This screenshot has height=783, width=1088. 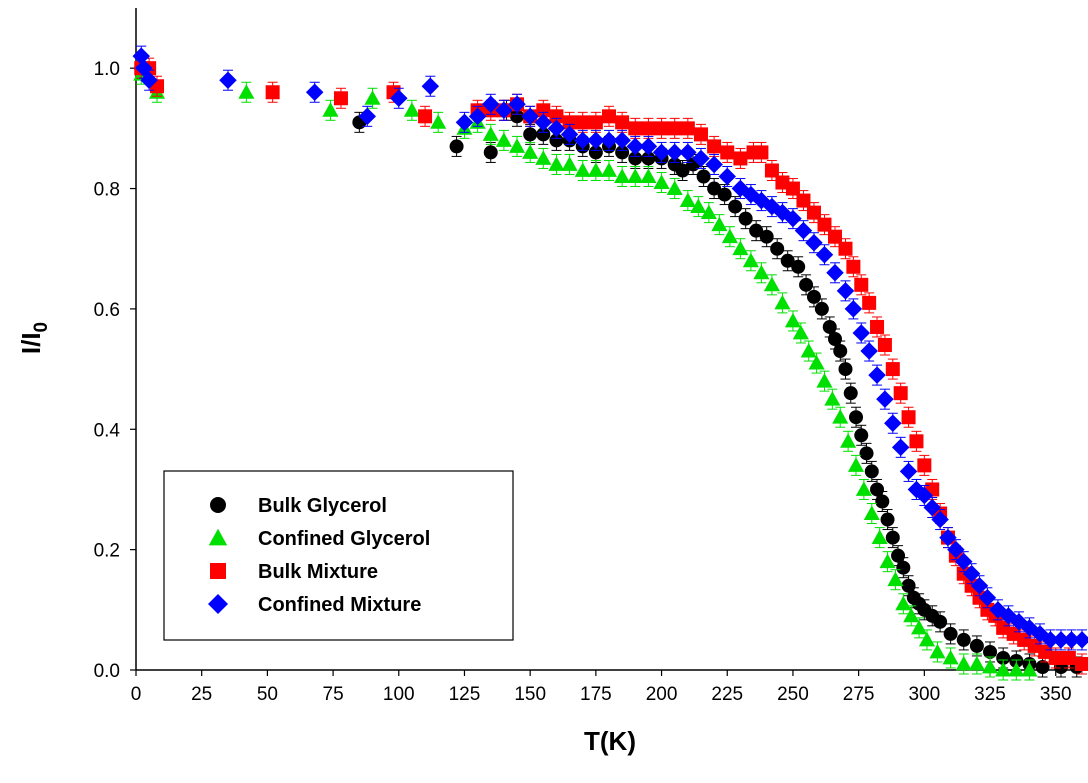 I want to click on legend-label: Confined Glycerol, so click(x=344, y=539).